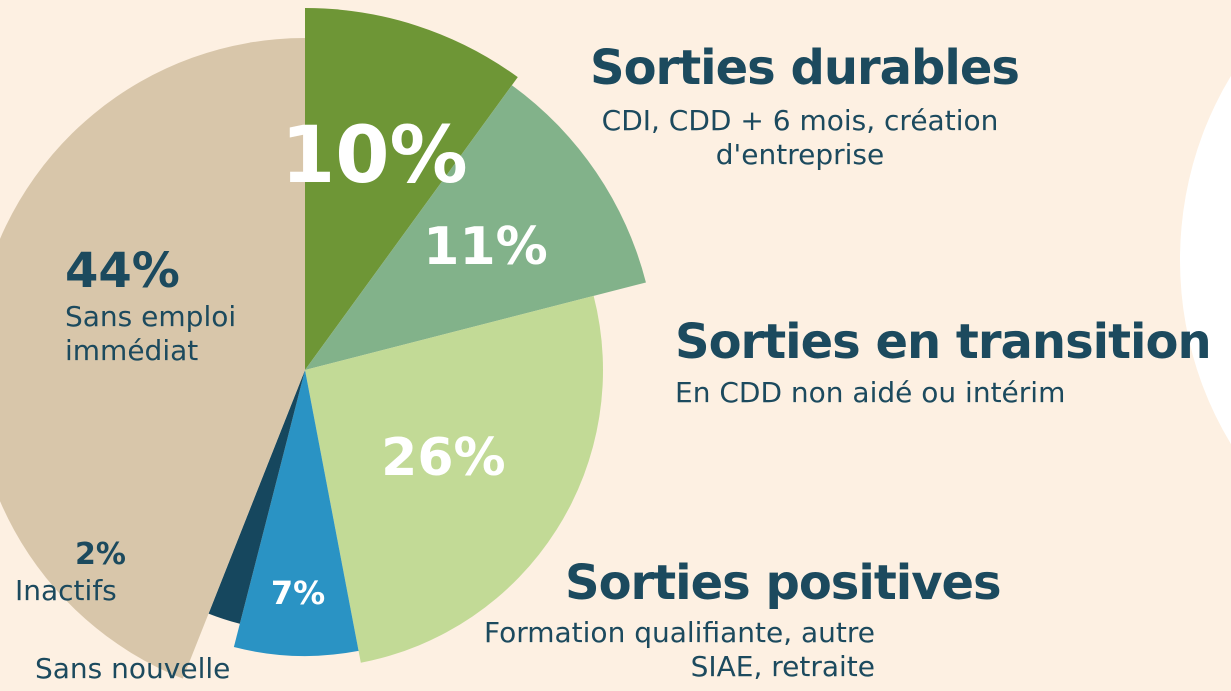  I want to click on slice-name: Sorties durables, so click(805, 68).